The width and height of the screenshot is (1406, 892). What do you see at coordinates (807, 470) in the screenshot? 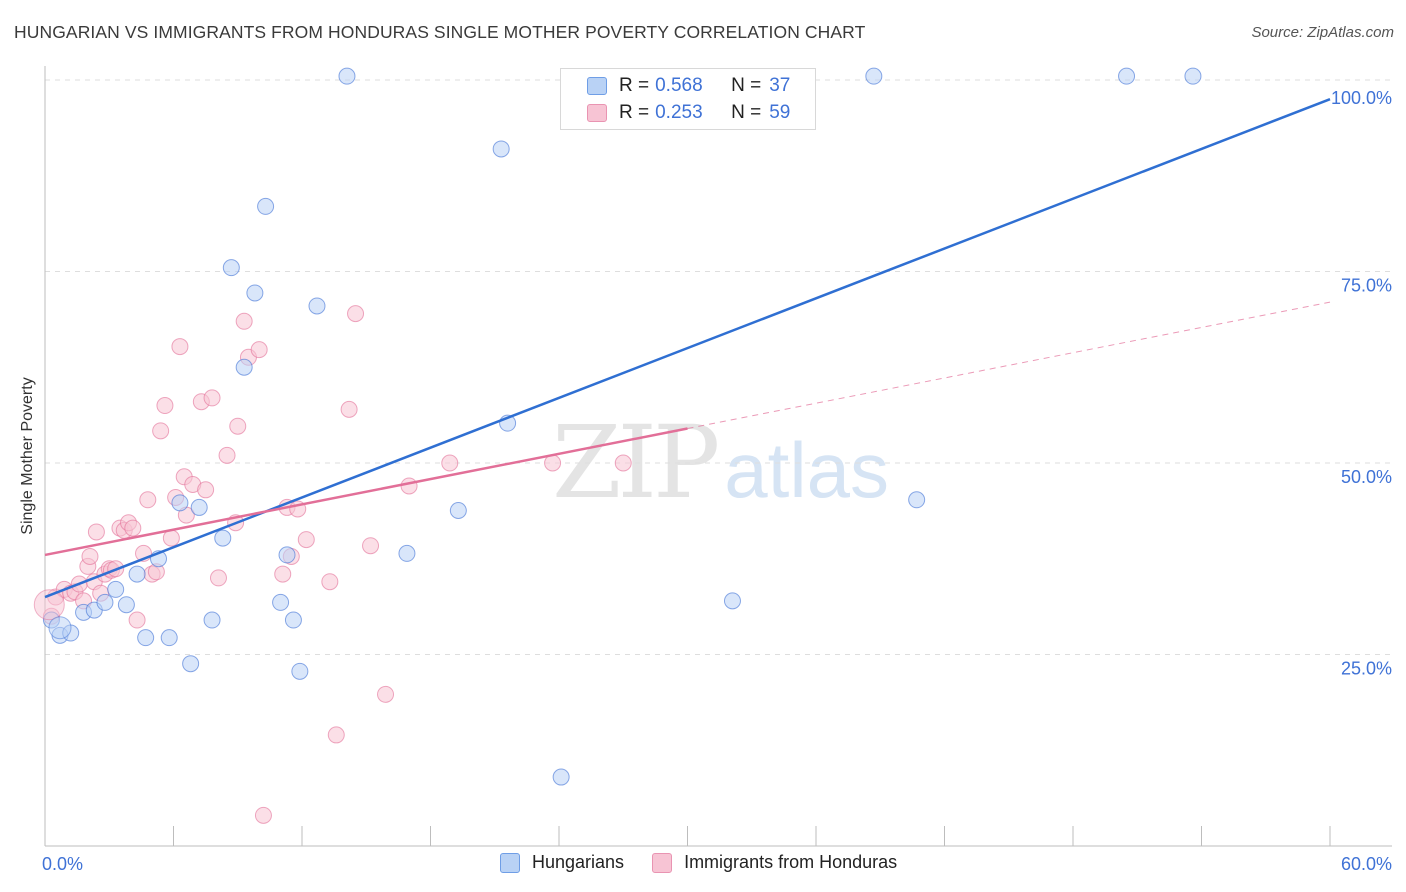
I see `watermark-atlas: atlas` at bounding box center [807, 470].